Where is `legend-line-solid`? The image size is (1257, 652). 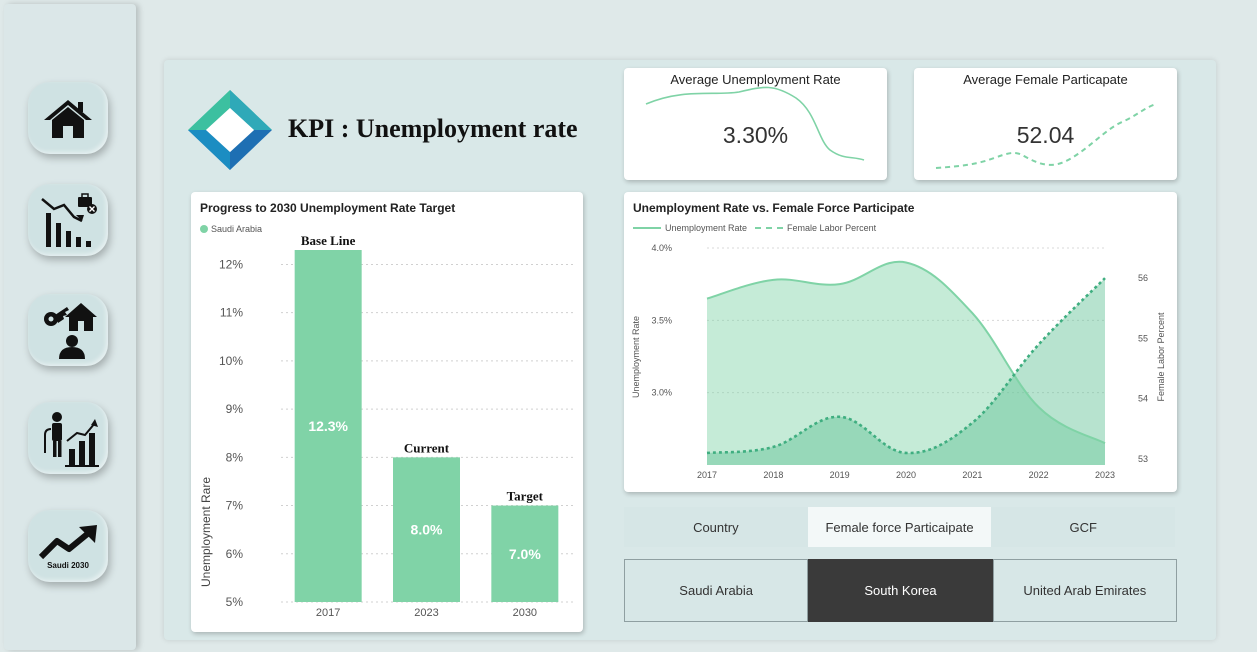 legend-line-solid is located at coordinates (647, 228).